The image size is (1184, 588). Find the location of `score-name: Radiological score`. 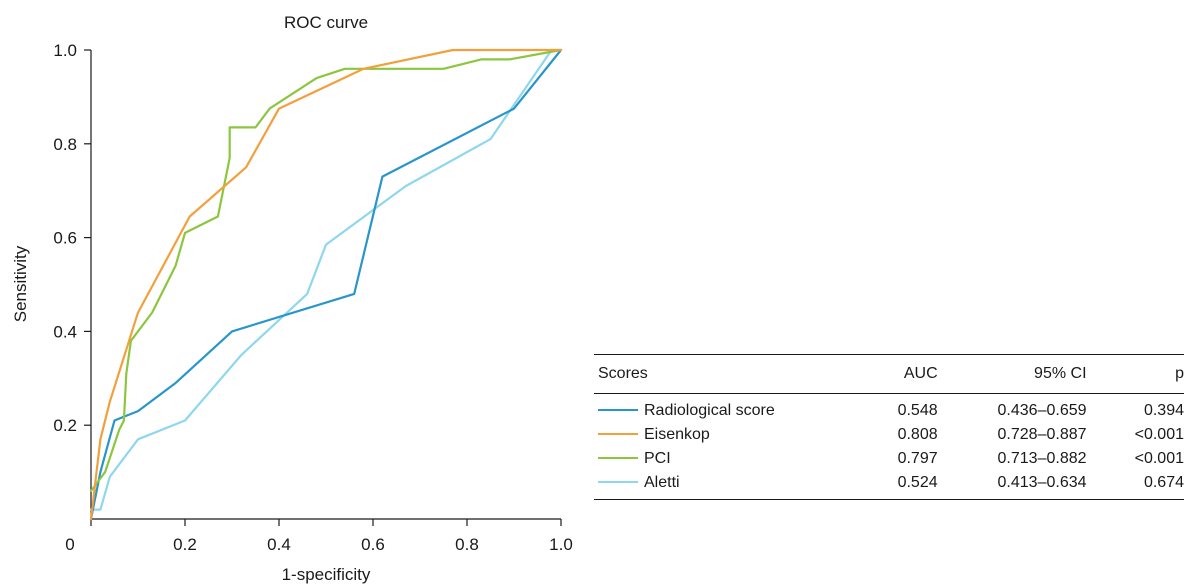

score-name: Radiological score is located at coordinates (709, 410).